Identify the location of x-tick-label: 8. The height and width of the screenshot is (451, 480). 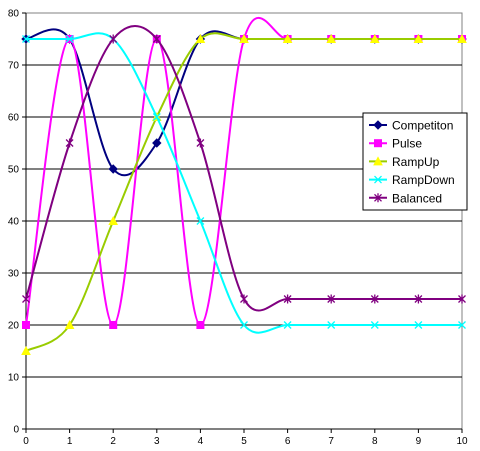
(375, 441).